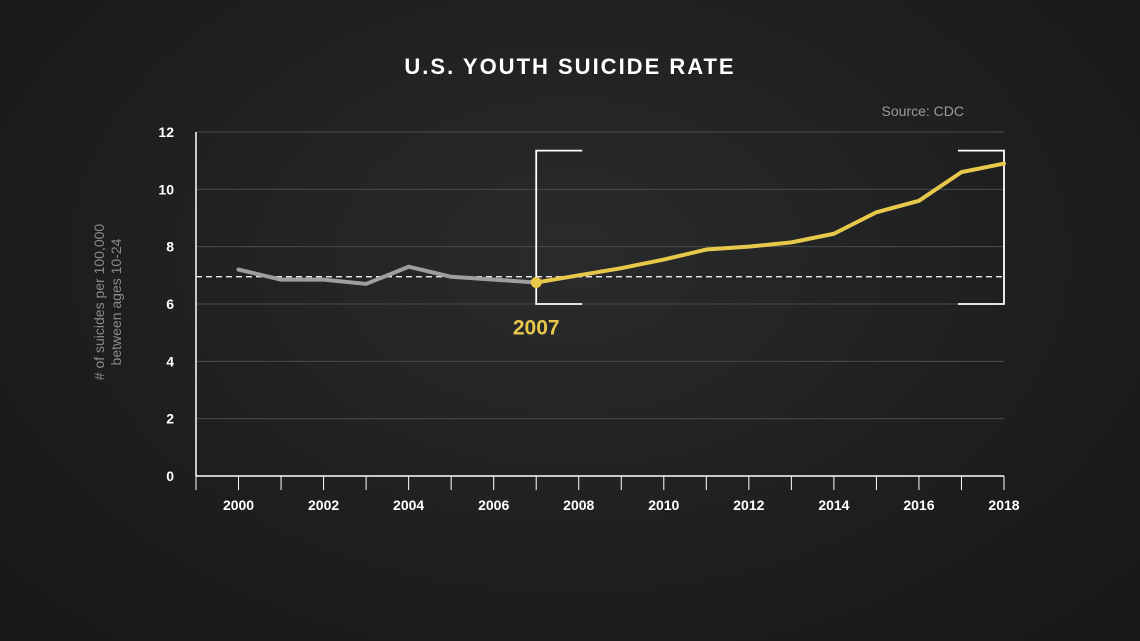 Image resolution: width=1140 pixels, height=641 pixels. I want to click on y-tick-label: 12, so click(166, 132).